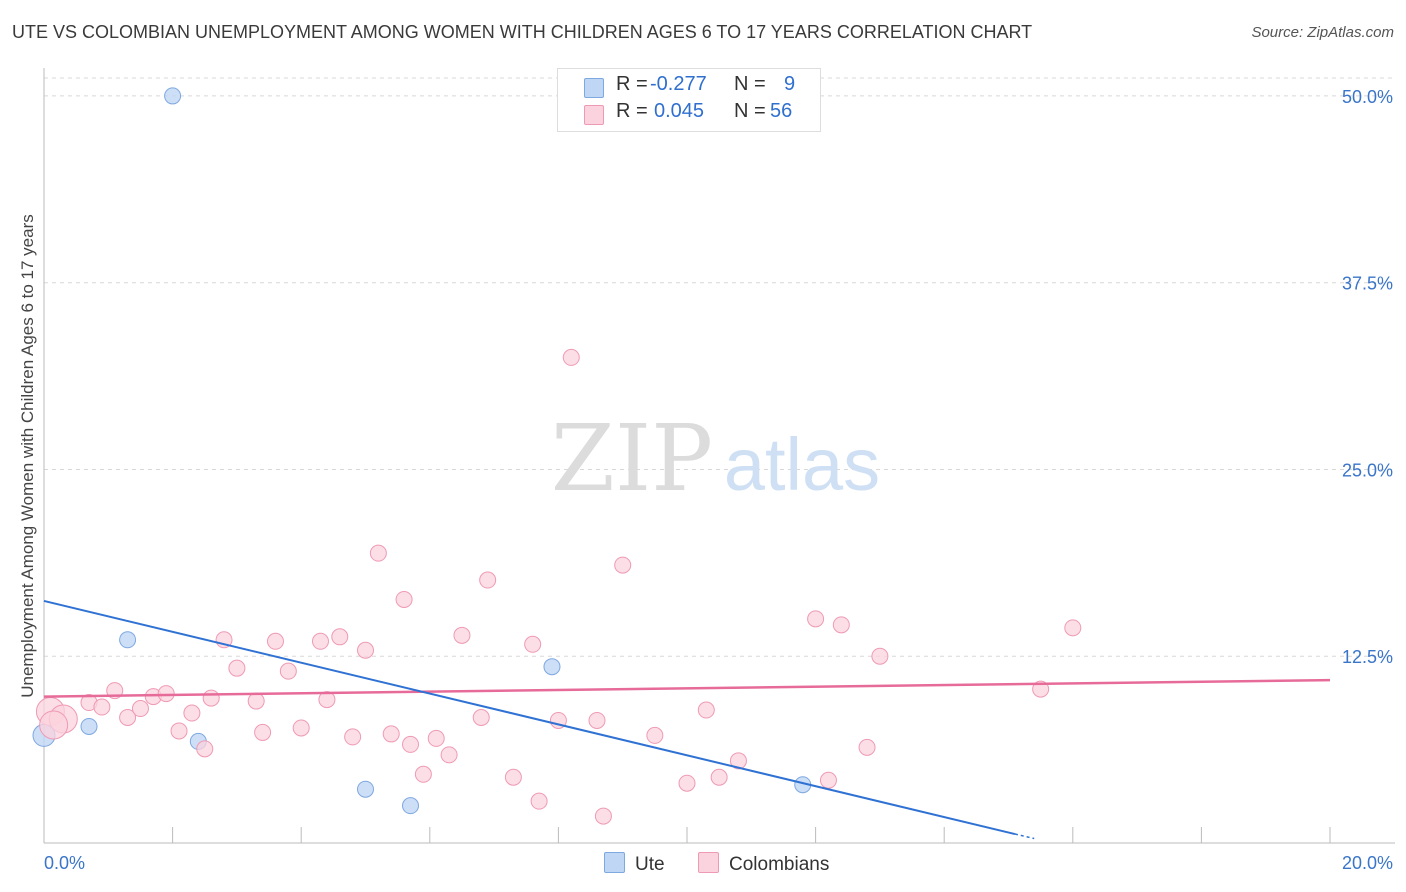  Describe the element at coordinates (64, 863) in the screenshot. I see `x-tick-label: 0.0%` at that location.